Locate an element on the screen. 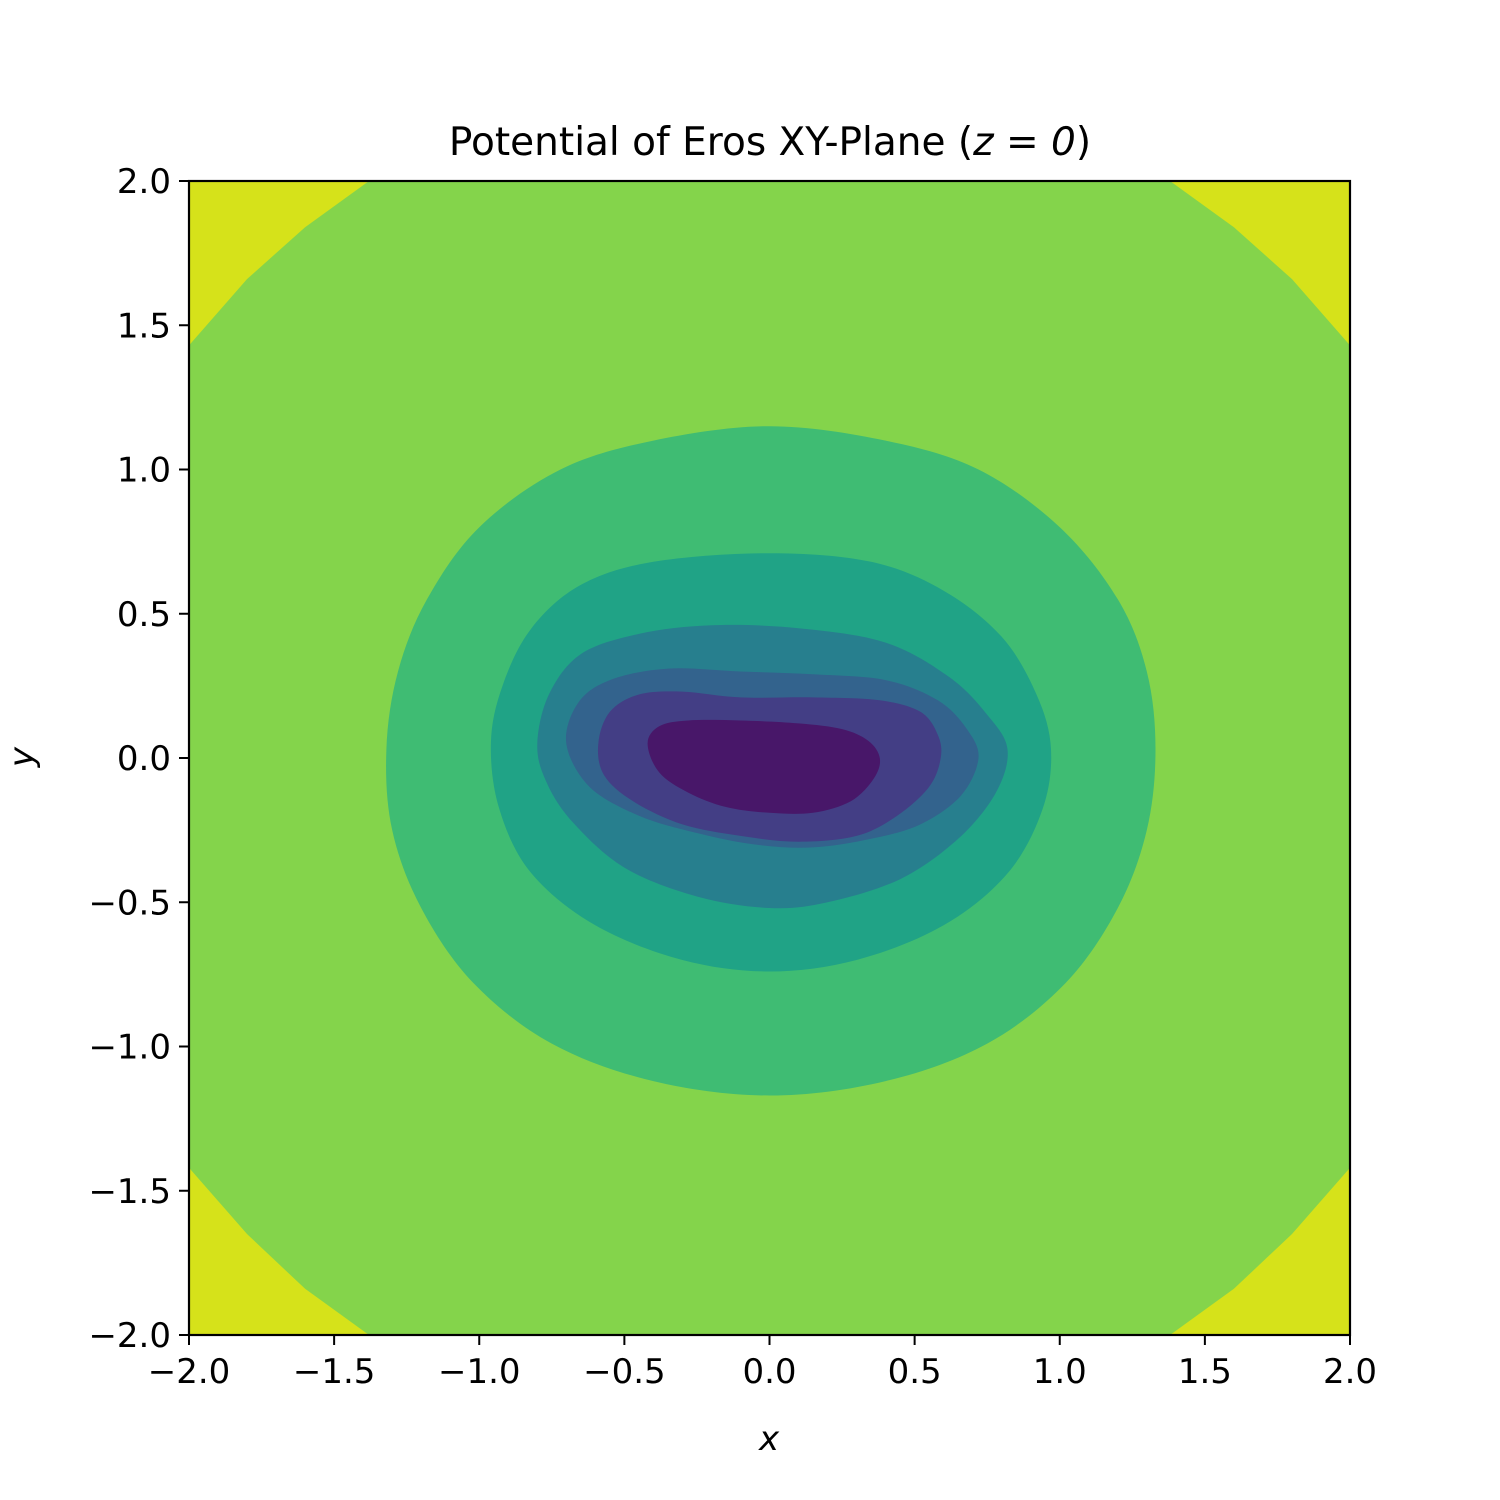 This screenshot has height=1500, width=1500. x-tick-label: 2.0 is located at coordinates (1350, 1372).